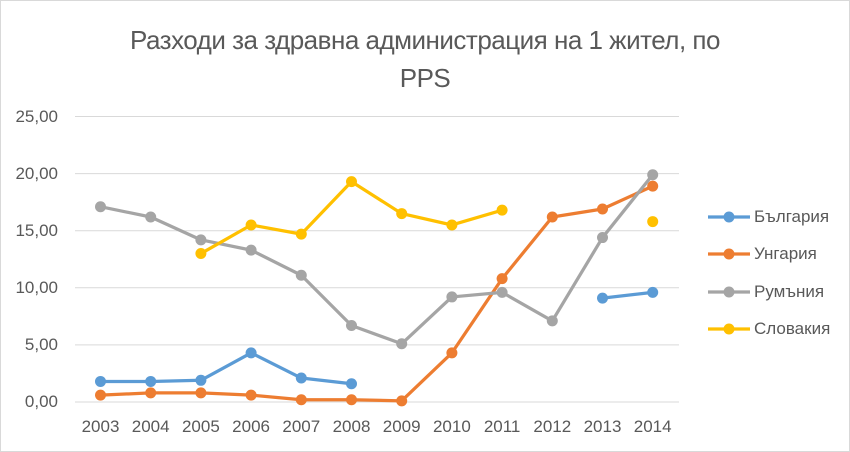  Describe the element at coordinates (729, 217) in the screenshot. I see `legend-marker-bulgaria-icon` at that location.